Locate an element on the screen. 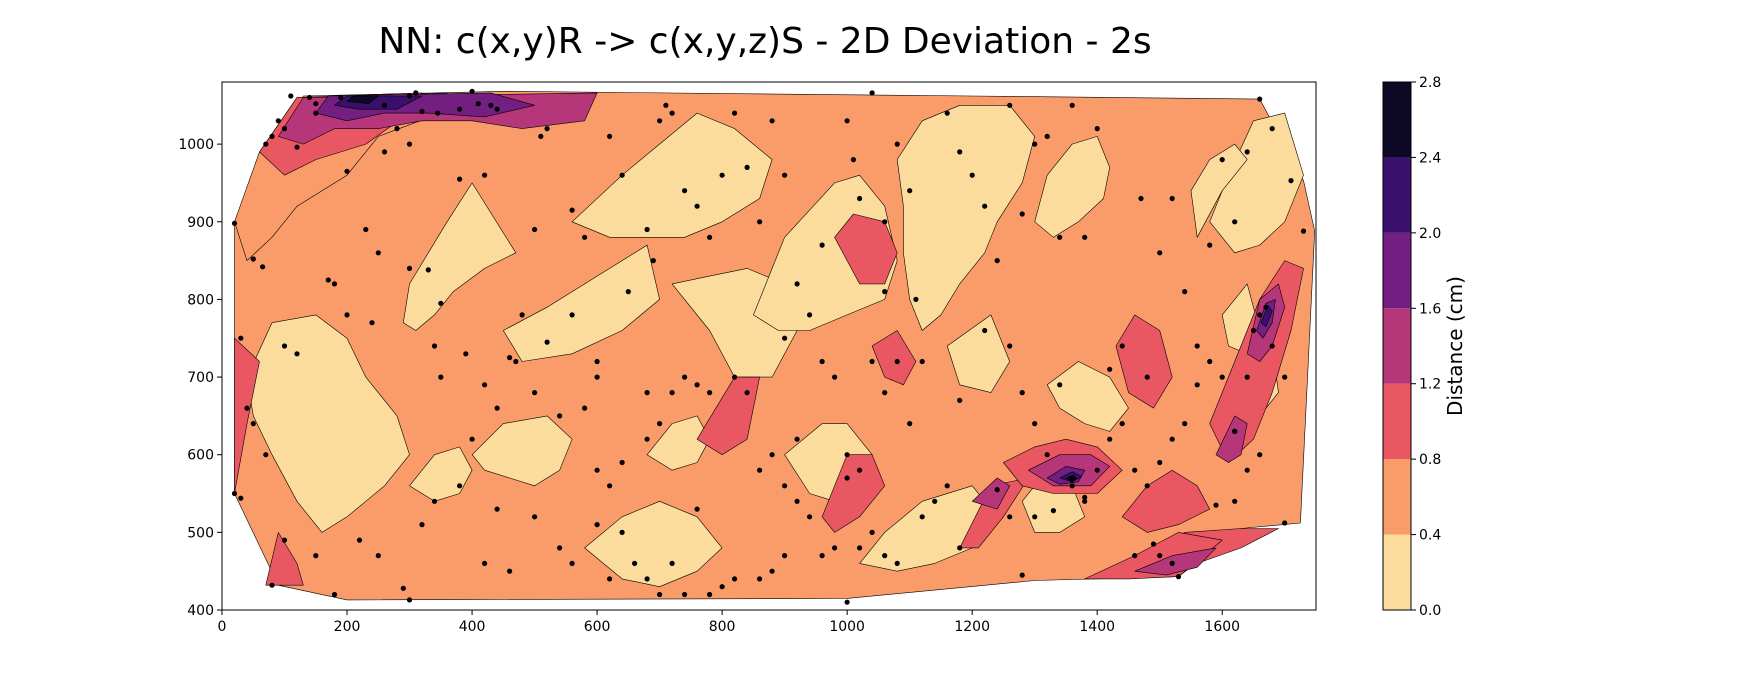 This screenshot has height=680, width=1750. x-tick-label: 0 is located at coordinates (222, 627).